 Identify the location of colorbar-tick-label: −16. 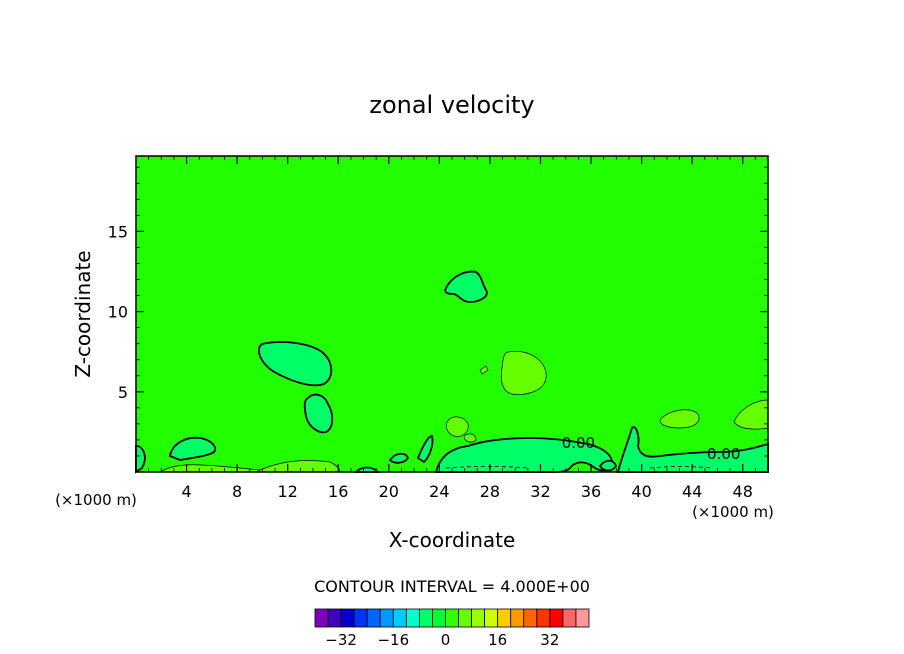
(393, 640).